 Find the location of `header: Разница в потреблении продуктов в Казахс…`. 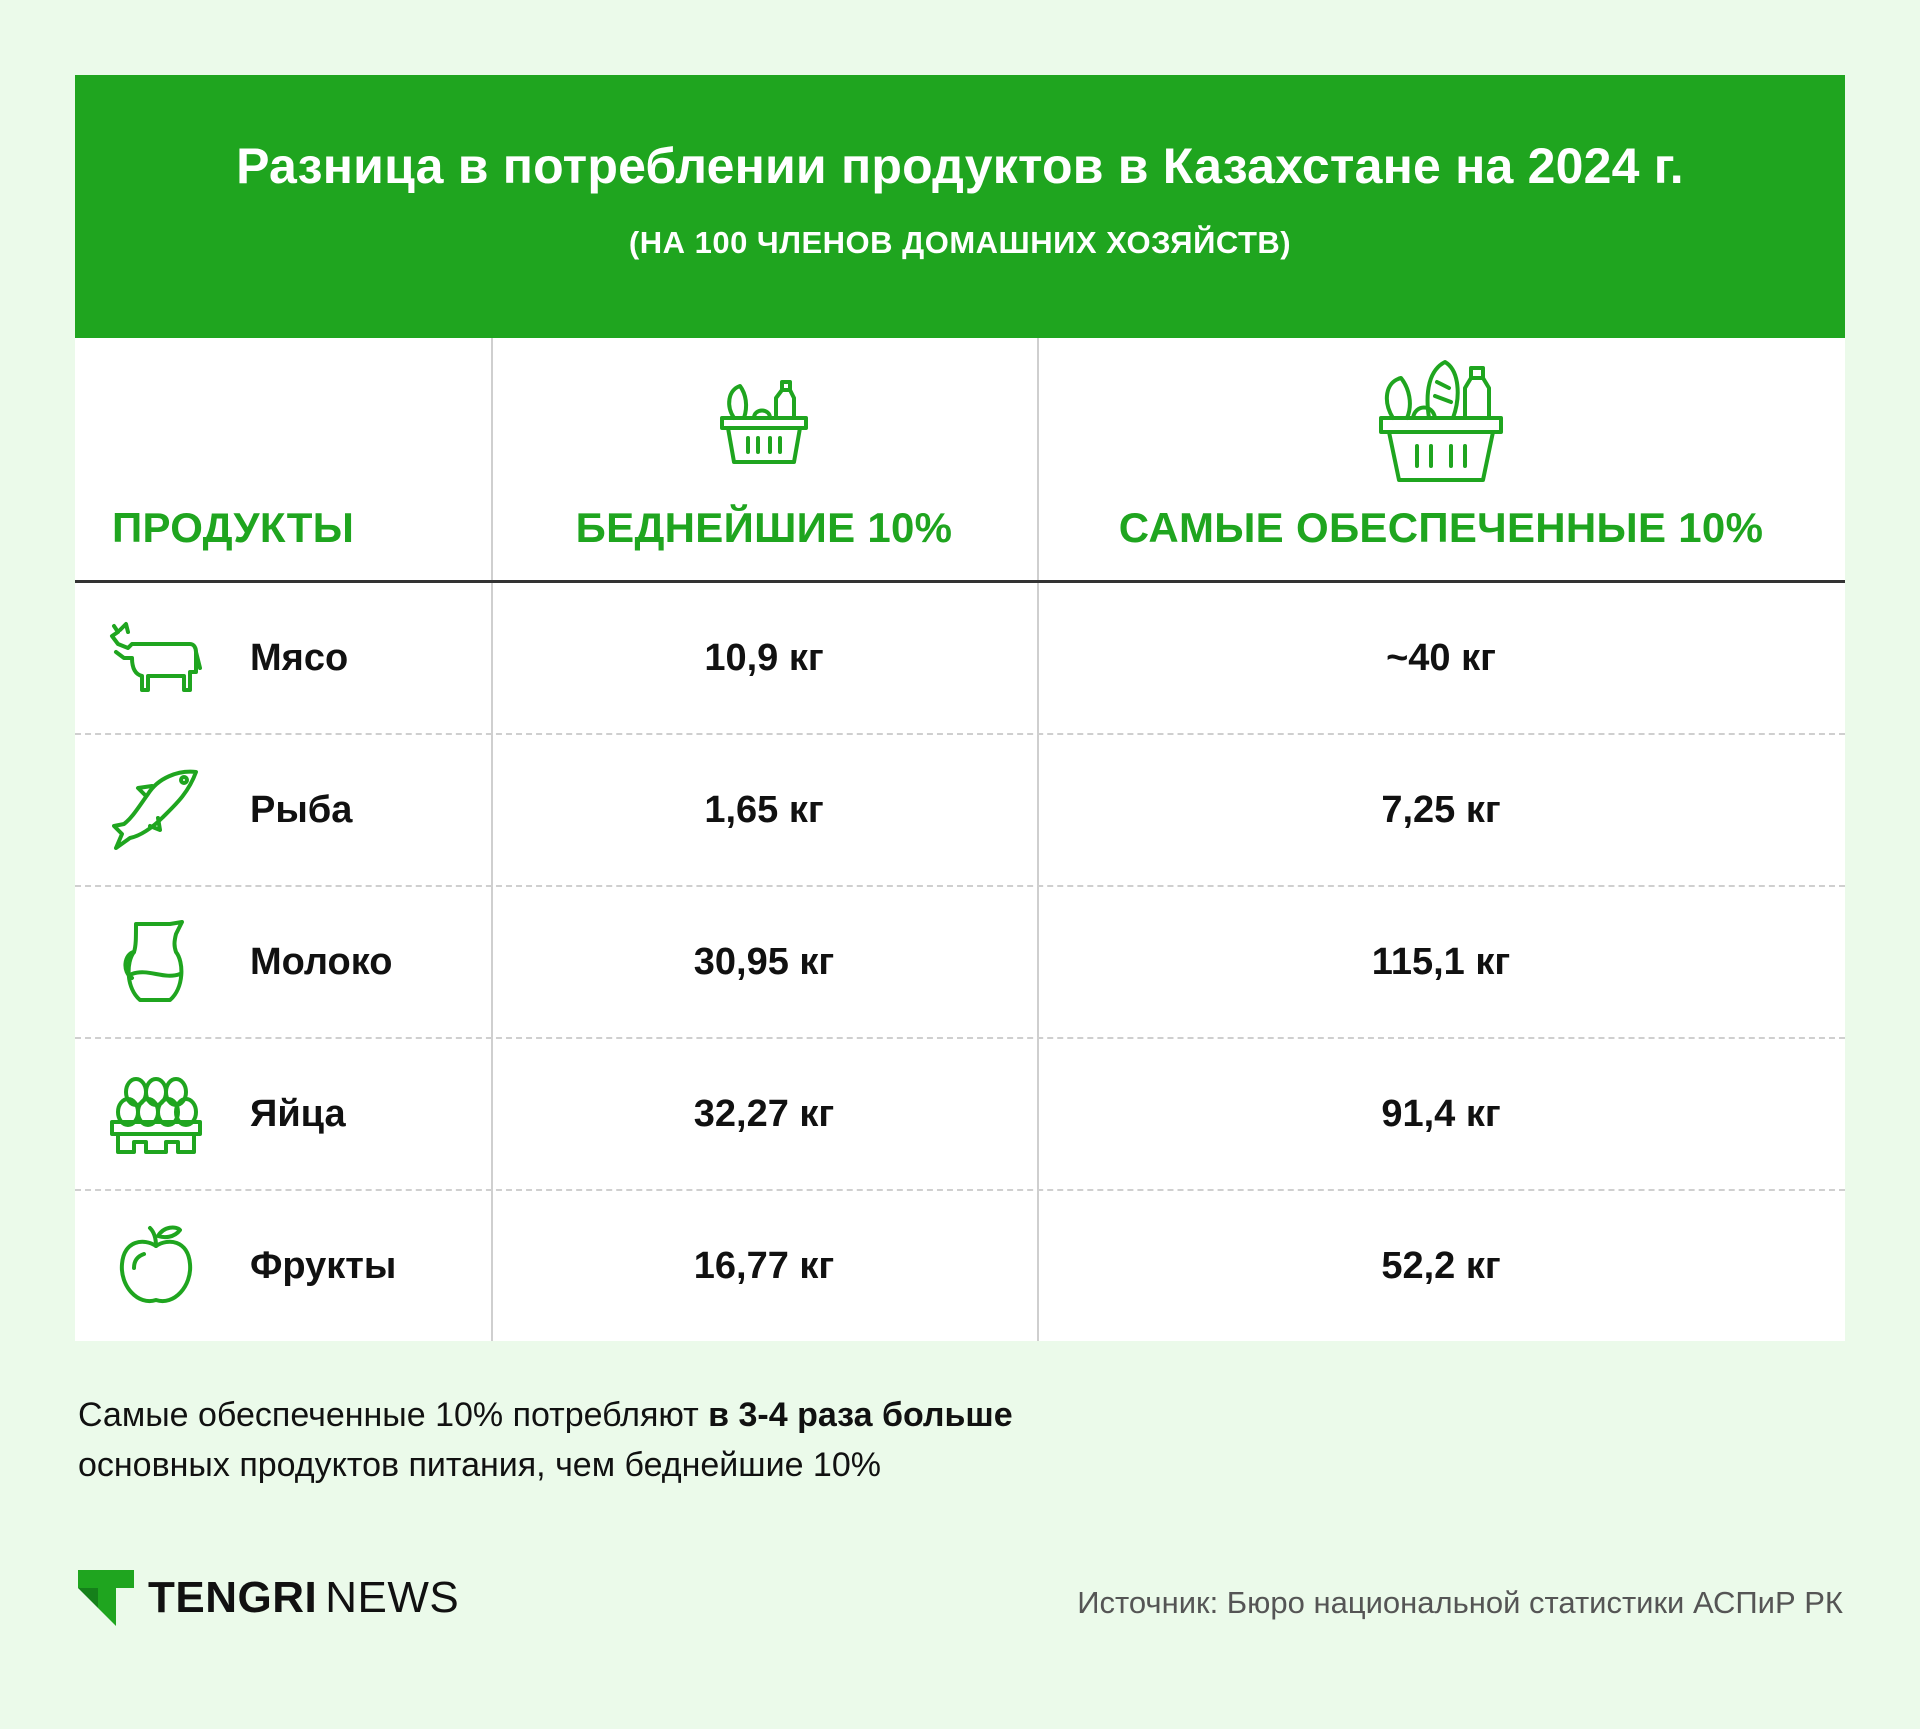

header: Разница в потреблении продуктов в Казахс… is located at coordinates (960, 206).